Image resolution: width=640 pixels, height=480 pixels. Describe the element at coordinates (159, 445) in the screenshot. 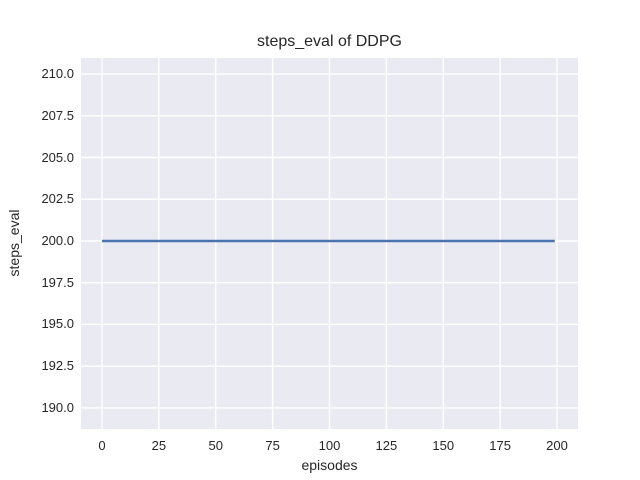

I see `x-tick-label: 25` at that location.